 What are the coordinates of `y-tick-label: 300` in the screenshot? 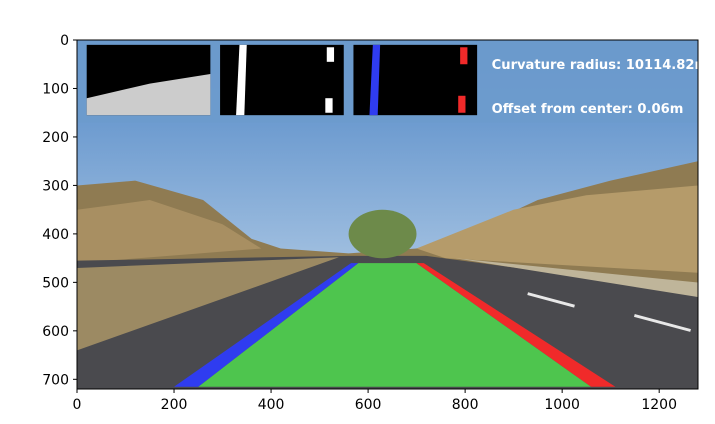 It's located at (55, 186).